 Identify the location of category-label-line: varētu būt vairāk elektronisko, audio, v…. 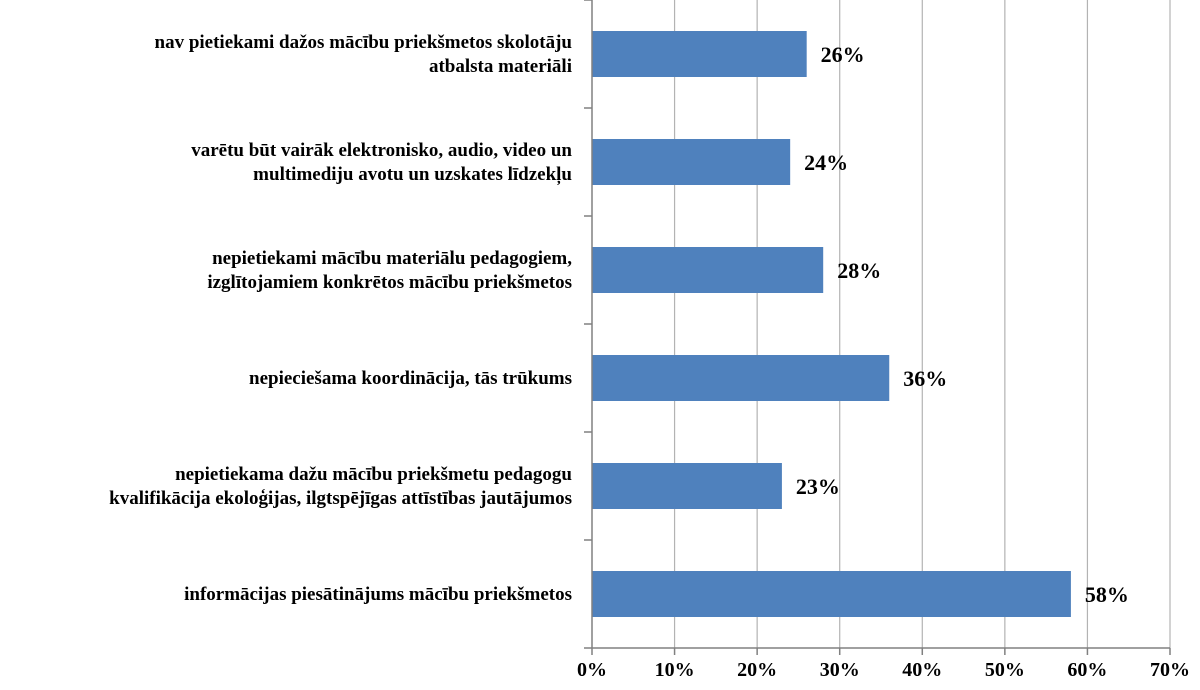
(381, 150).